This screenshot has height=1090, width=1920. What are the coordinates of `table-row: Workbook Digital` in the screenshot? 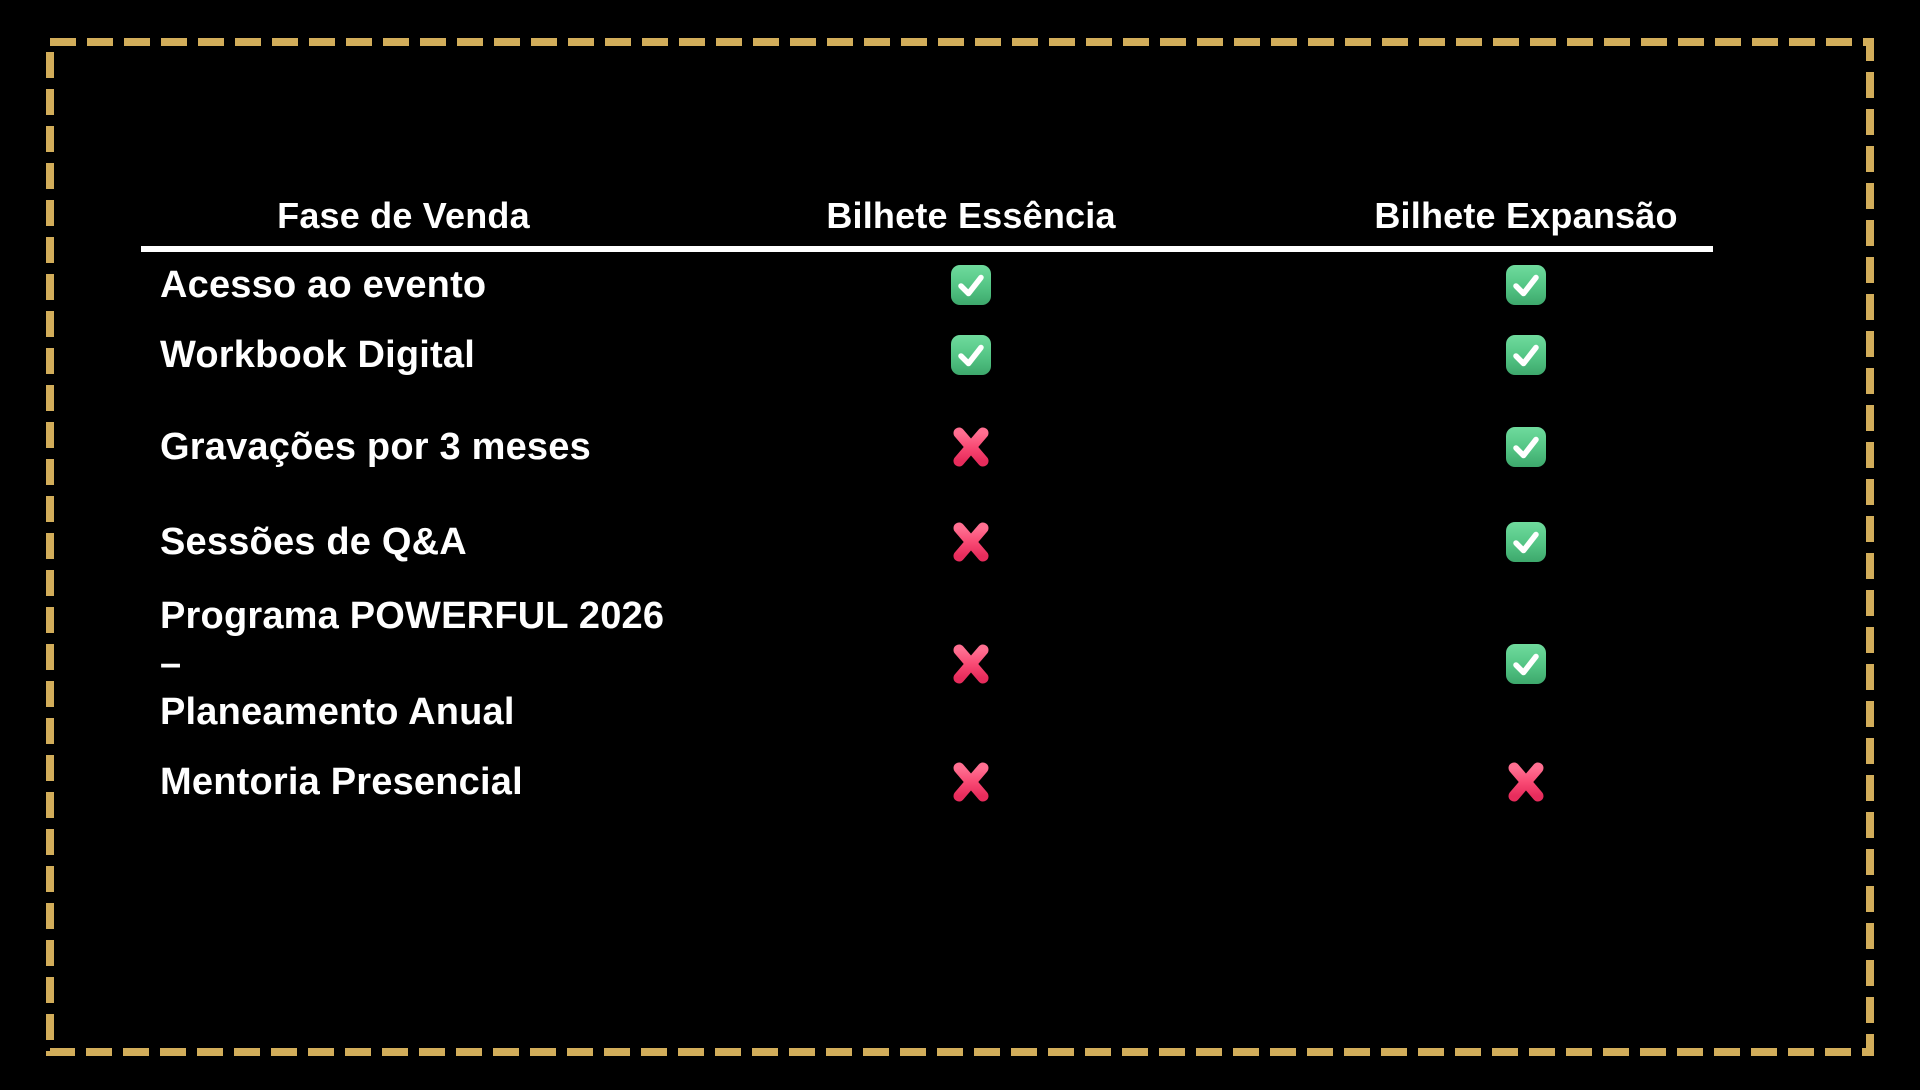 It's located at (958, 355).